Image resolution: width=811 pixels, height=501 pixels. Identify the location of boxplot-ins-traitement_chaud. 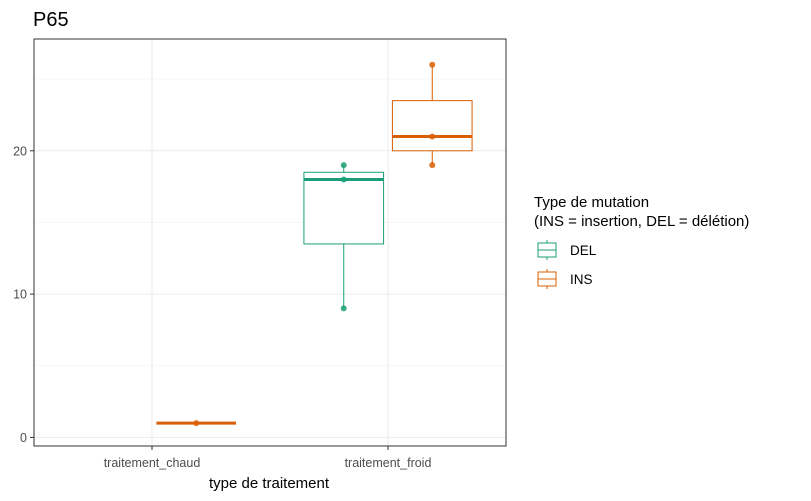
(196, 423).